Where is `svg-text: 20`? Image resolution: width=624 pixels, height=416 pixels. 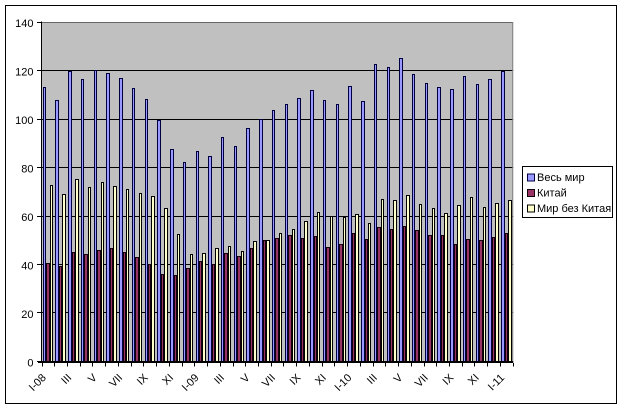
svg-text: 20 is located at coordinates (27, 315).